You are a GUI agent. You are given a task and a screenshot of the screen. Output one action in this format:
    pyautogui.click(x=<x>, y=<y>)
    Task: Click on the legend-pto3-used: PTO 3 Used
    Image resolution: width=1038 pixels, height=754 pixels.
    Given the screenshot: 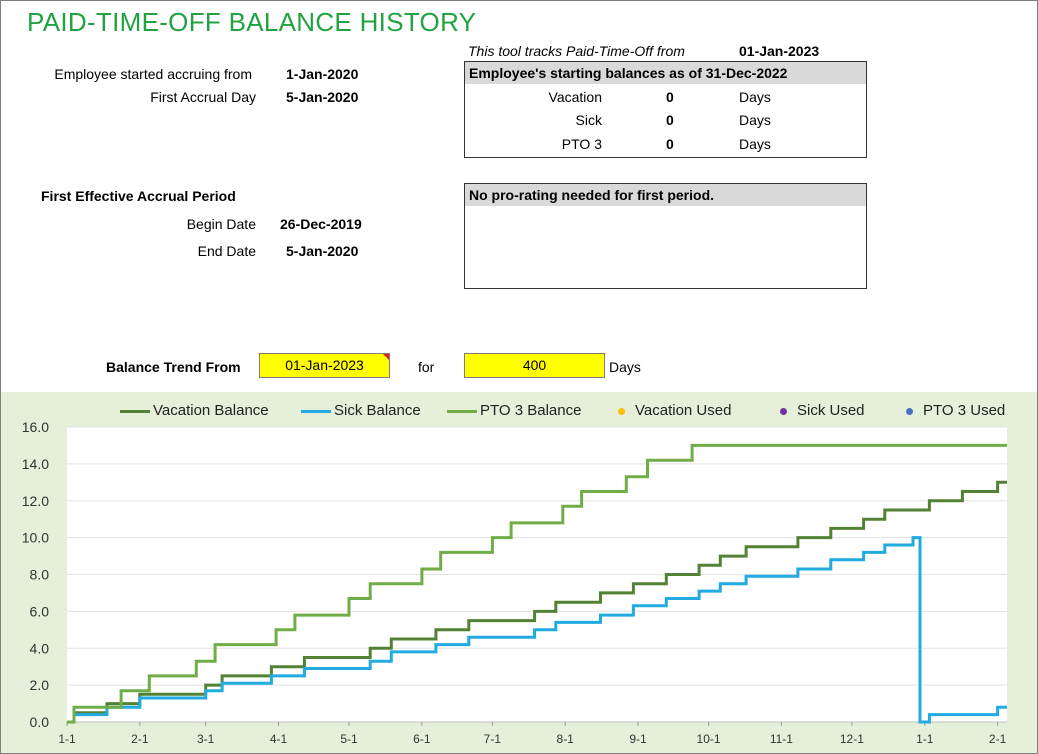 What is the action you would take?
    pyautogui.click(x=955, y=410)
    